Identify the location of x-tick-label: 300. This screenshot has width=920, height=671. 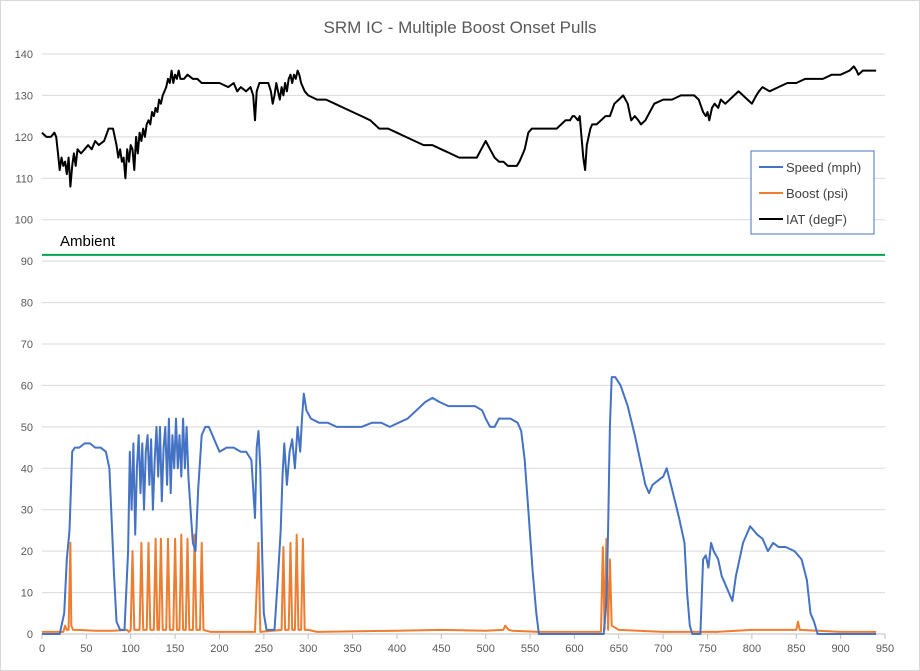
(308, 649).